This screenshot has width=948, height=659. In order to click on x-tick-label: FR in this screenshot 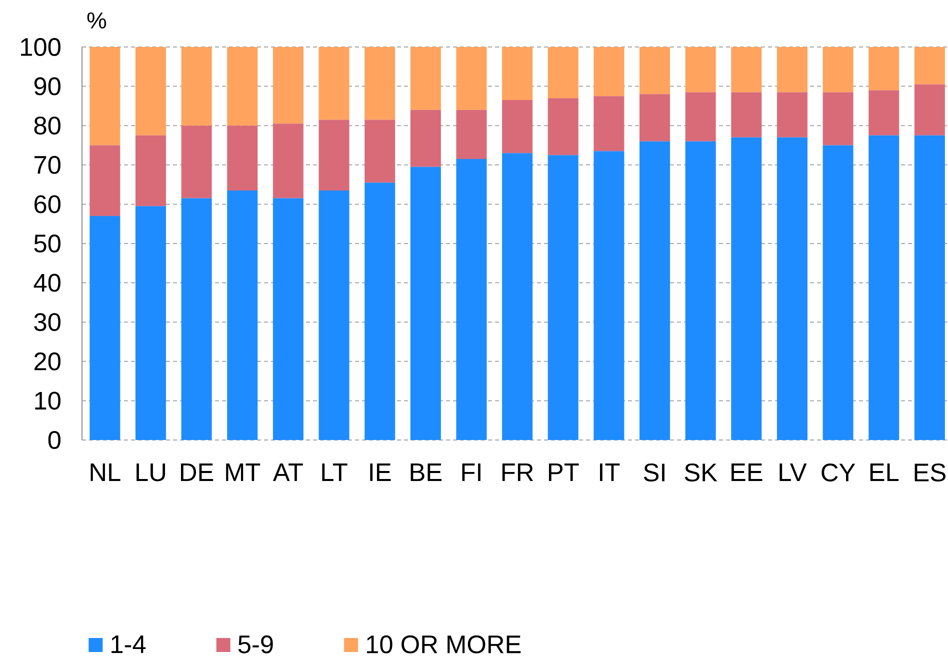, I will do `click(518, 472)`.